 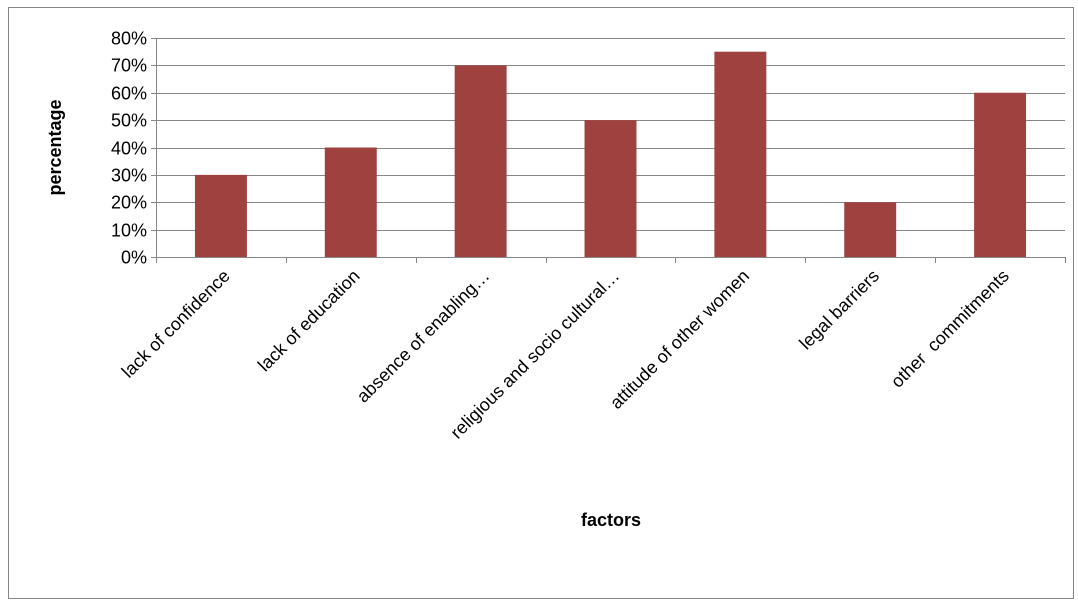 I want to click on y-tick-label: 60%, so click(x=129, y=94).